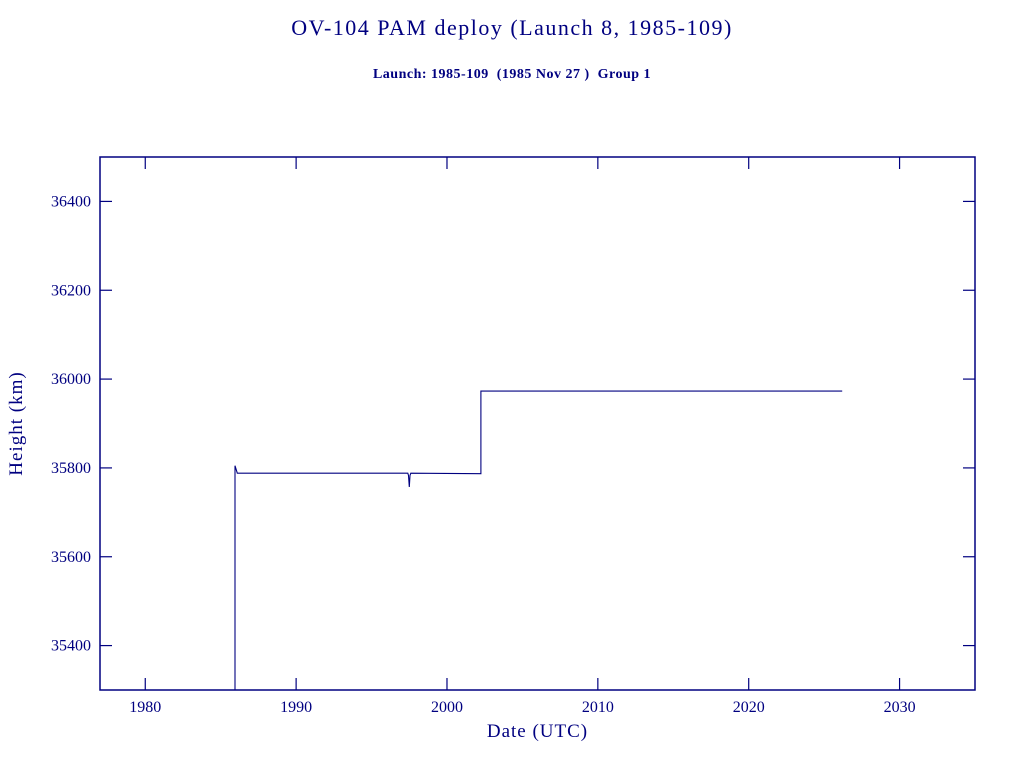 The width and height of the screenshot is (1024, 768). Describe the element at coordinates (512, 74) in the screenshot. I see `chart-subtitle: Launch: 1985-109 (1985 Nov 27 ) Group 1` at that location.